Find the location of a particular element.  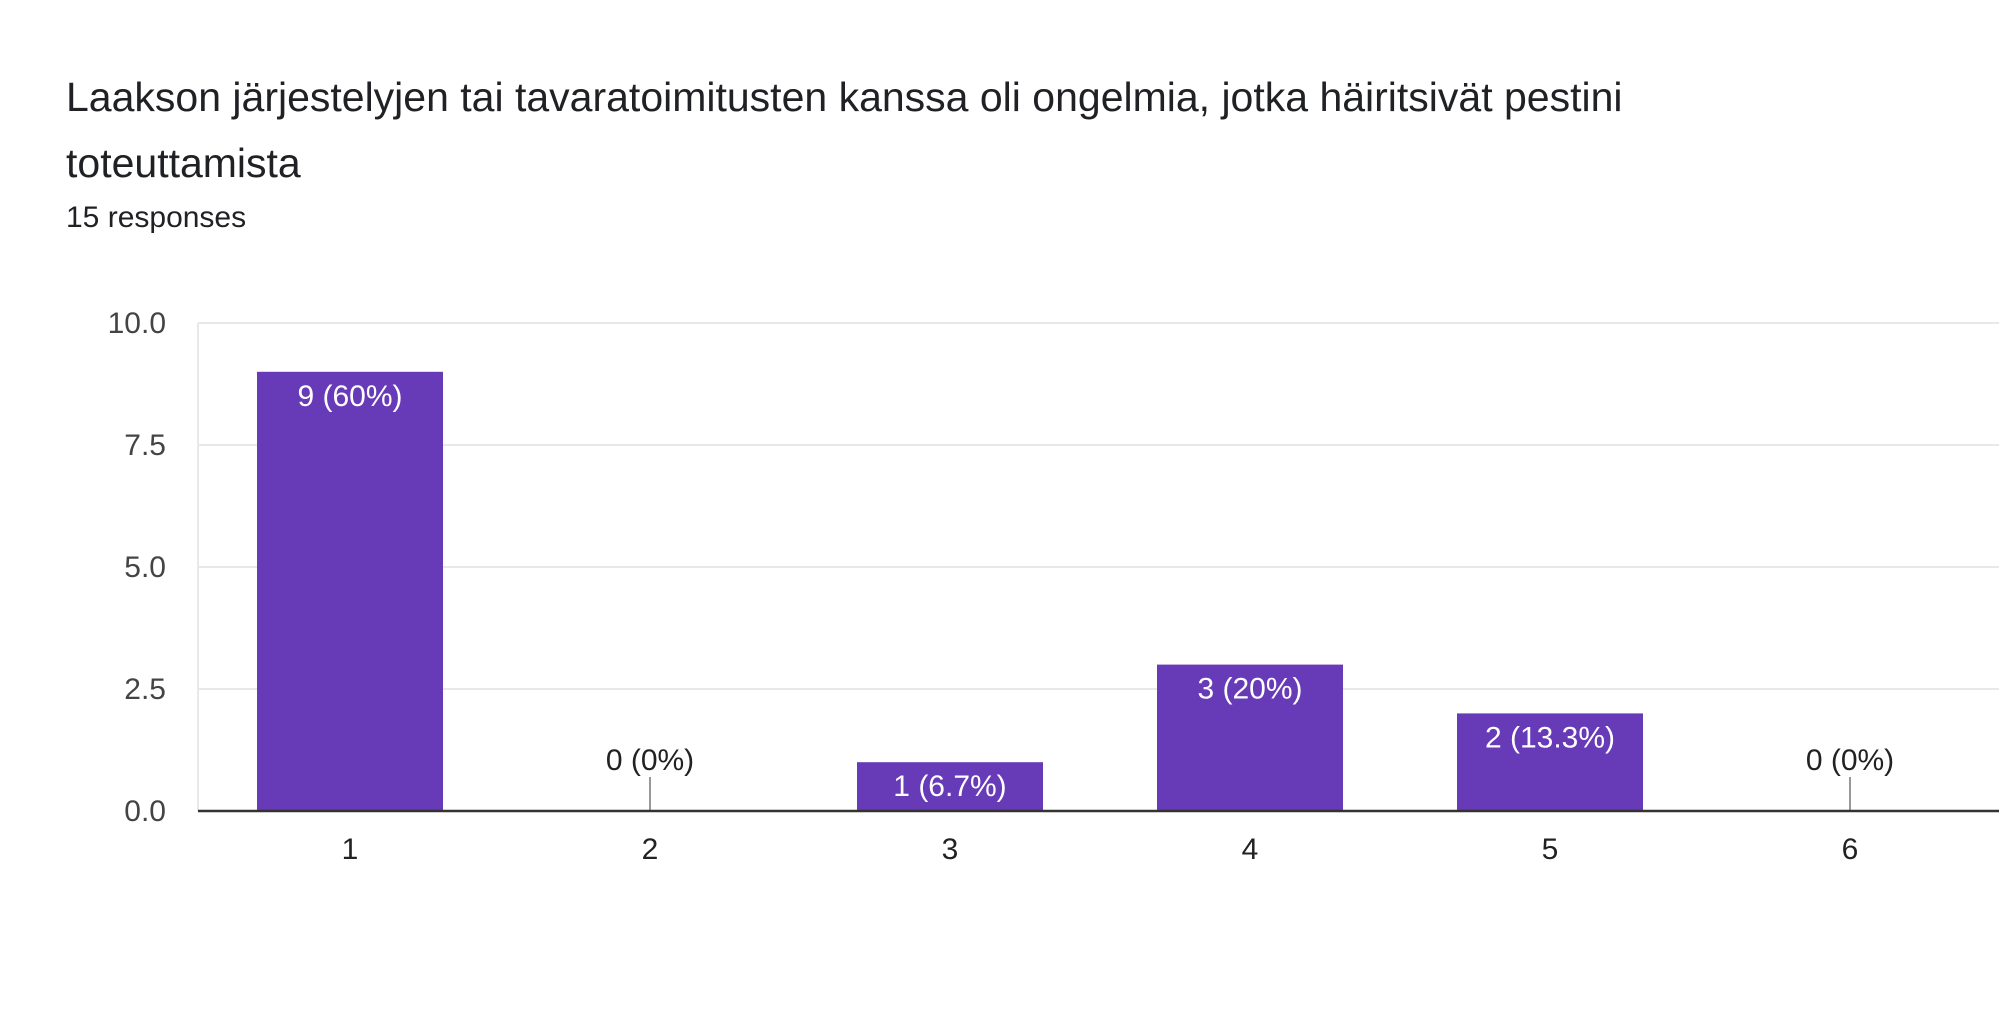

y-tick-label: 7.5 is located at coordinates (145, 445).